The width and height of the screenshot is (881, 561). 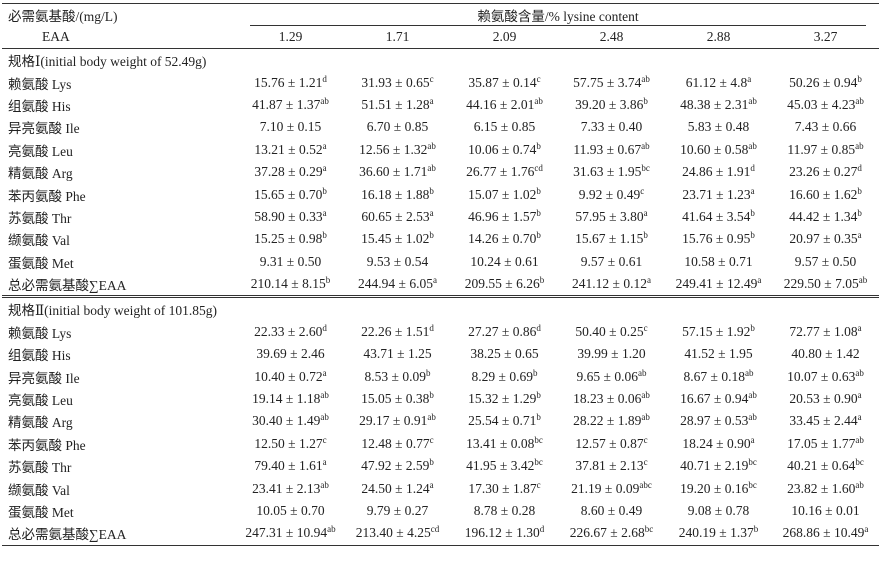 I want to click on value-text: 57.75 ± 3.74, so click(x=607, y=82).